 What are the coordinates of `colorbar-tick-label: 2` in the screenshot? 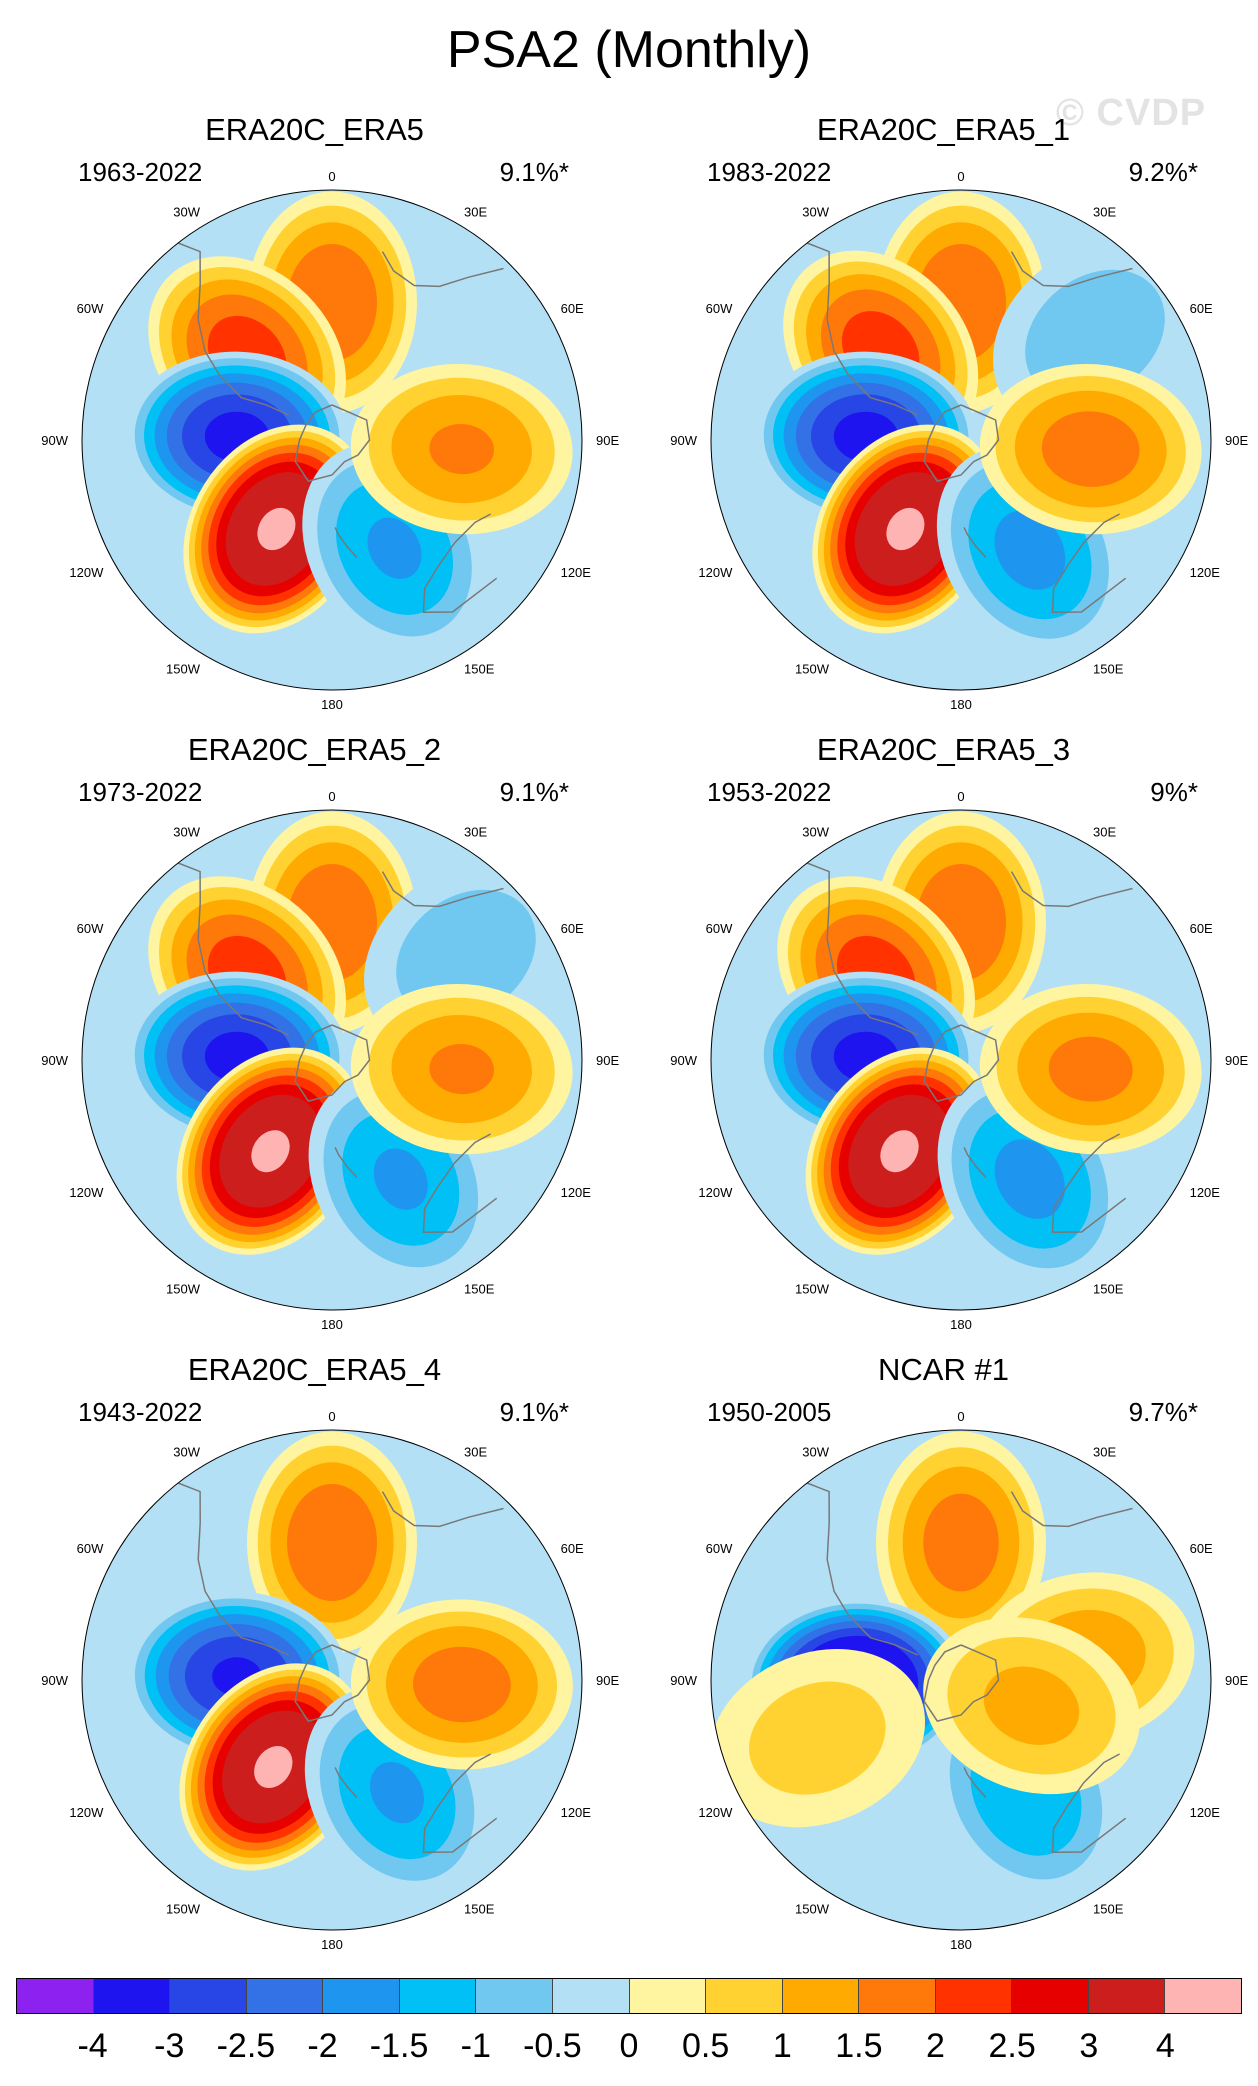 It's located at (935, 2046).